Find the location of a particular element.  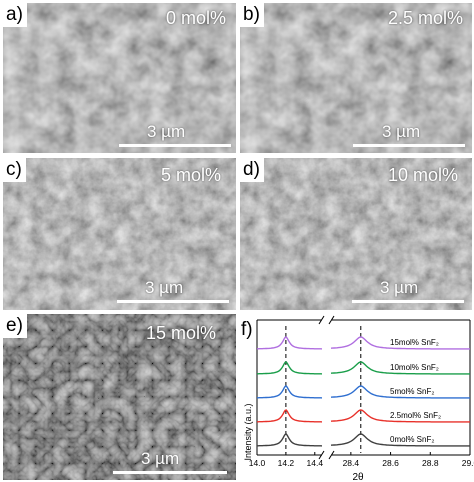

scale-bar-b is located at coordinates (409, 145).